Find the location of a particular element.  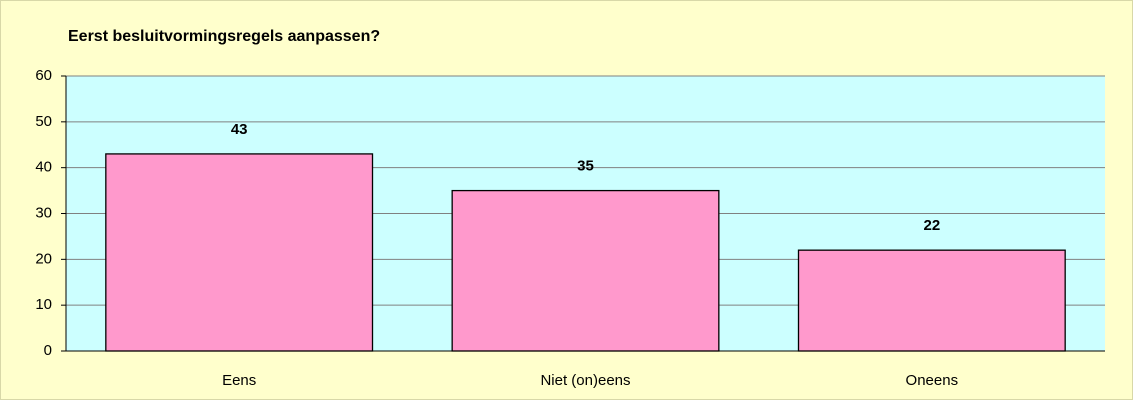

x-tick-label: Oneens is located at coordinates (932, 380).